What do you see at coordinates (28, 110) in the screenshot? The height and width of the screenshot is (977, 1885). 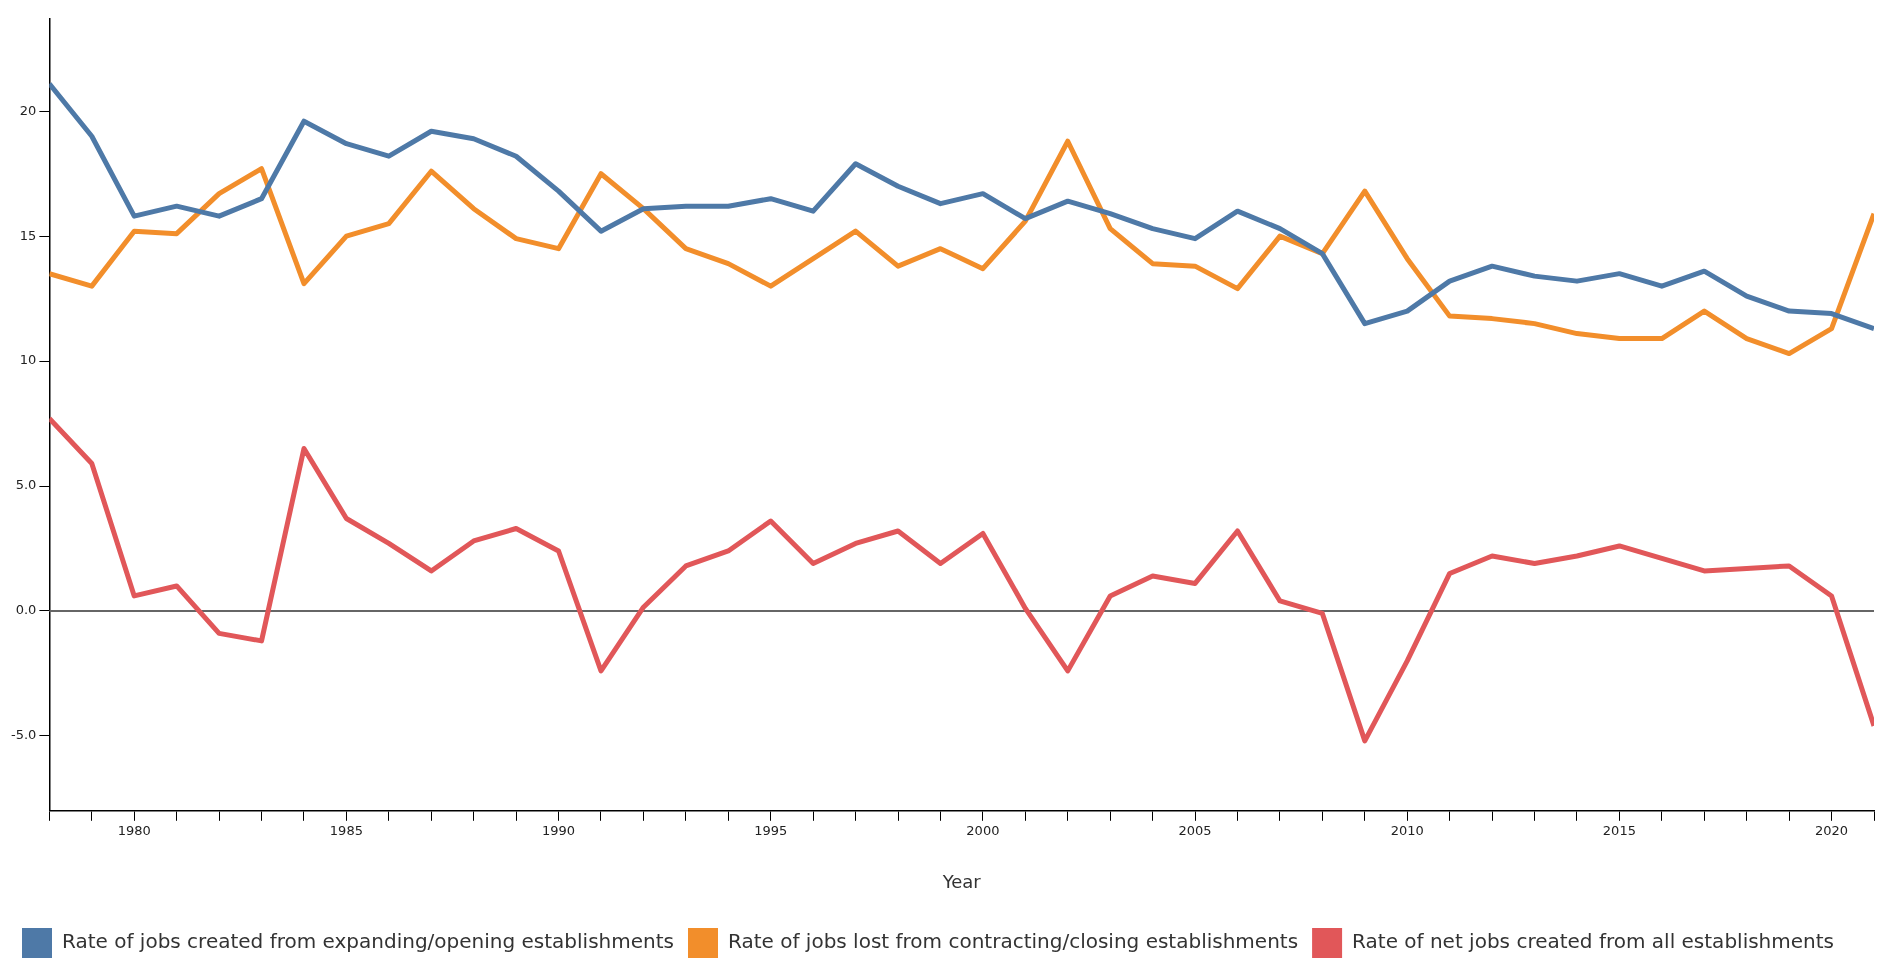 I see `y-tick-label: 20` at bounding box center [28, 110].